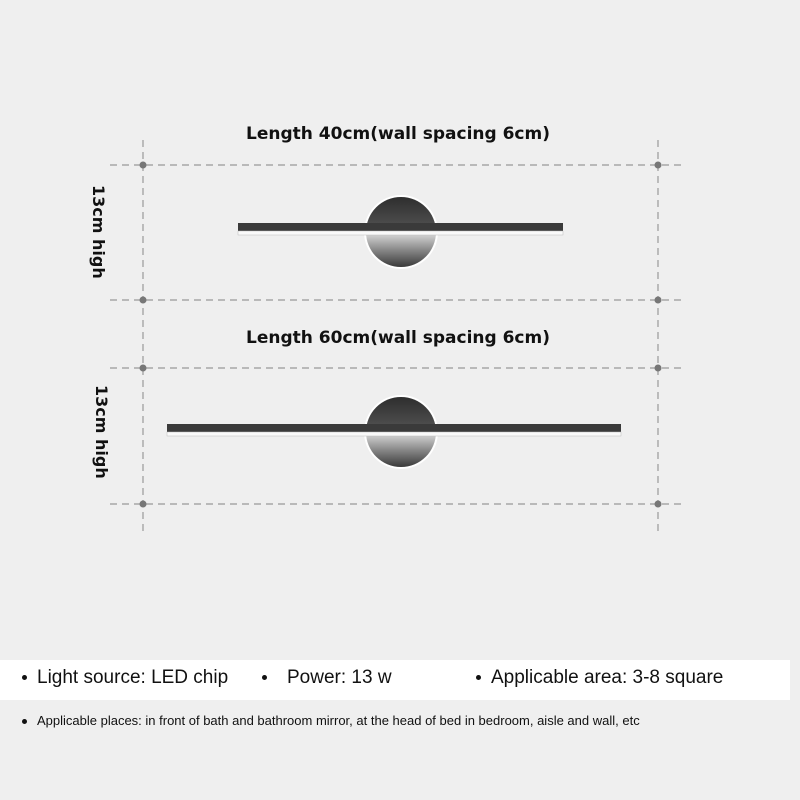 The image size is (800, 800). What do you see at coordinates (125, 678) in the screenshot?
I see `spec-light-source: Light source: LED chip` at bounding box center [125, 678].